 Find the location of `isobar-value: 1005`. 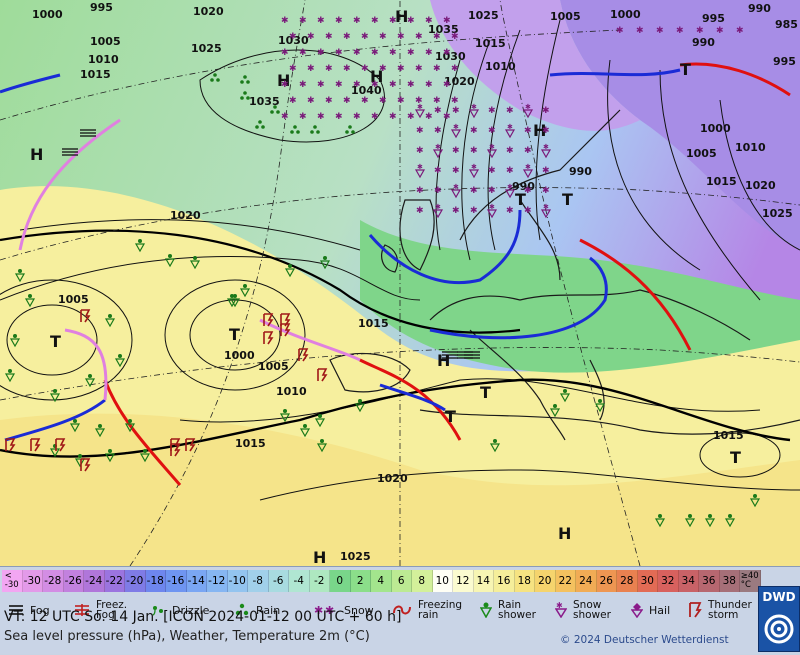

isobar-value: 1005 is located at coordinates (105, 41).